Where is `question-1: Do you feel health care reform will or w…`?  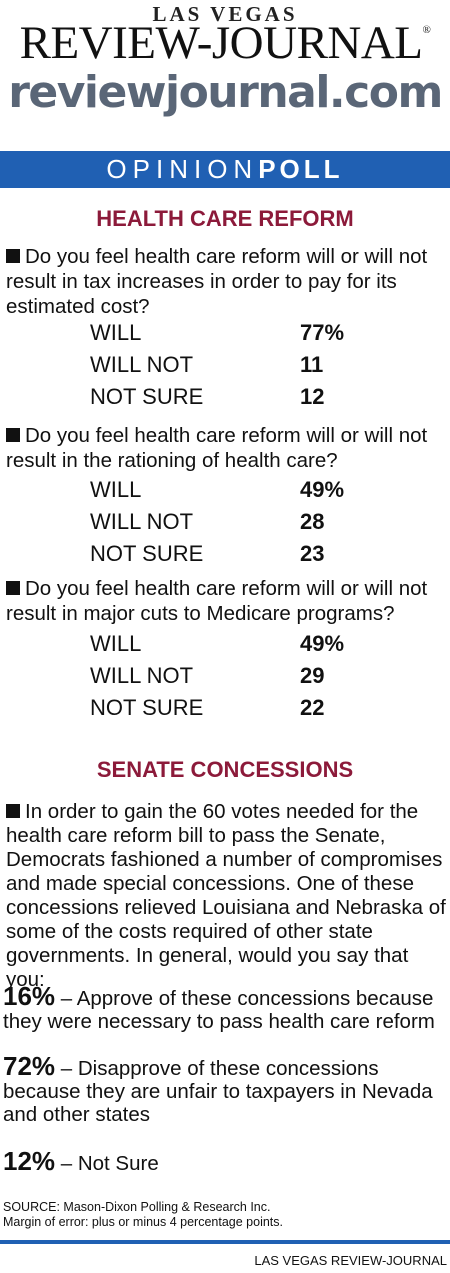 question-1: Do you feel health care reform will or w… is located at coordinates (226, 281).